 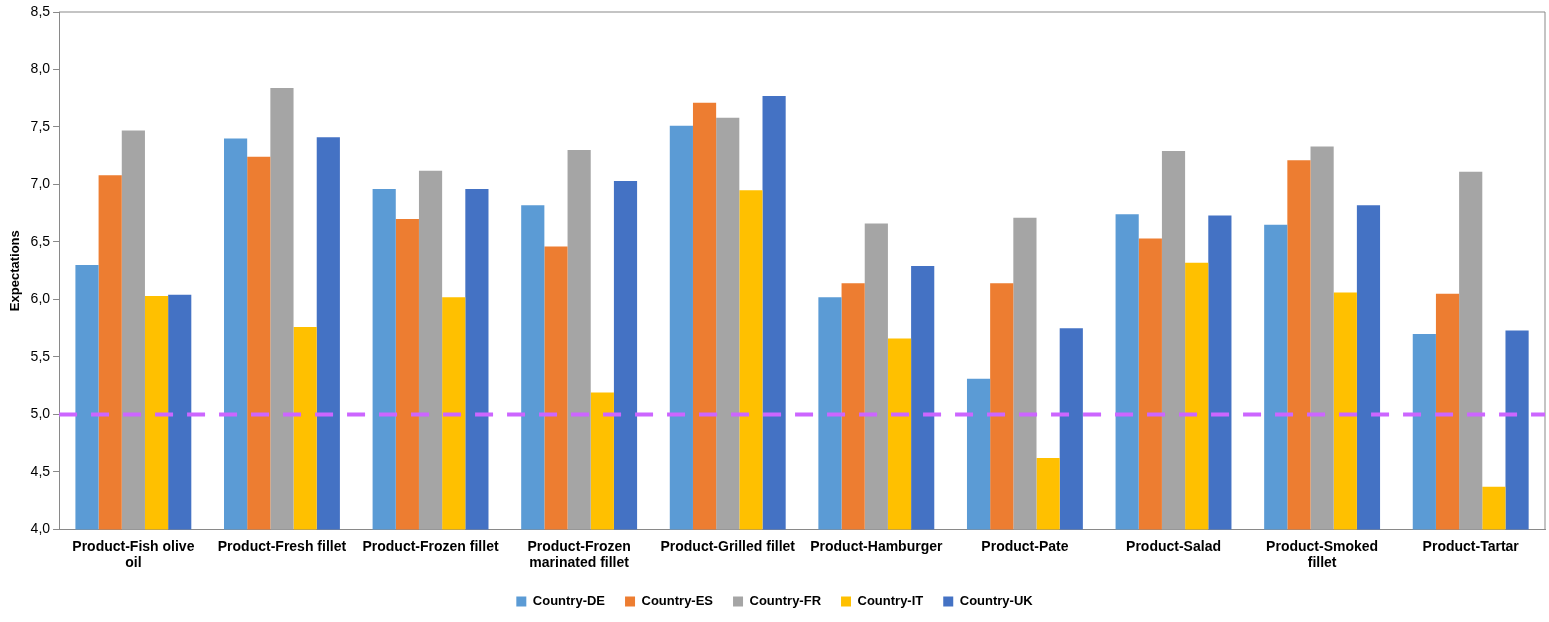 What do you see at coordinates (890, 601) in the screenshot?
I see `legend-label: Country-IT` at bounding box center [890, 601].